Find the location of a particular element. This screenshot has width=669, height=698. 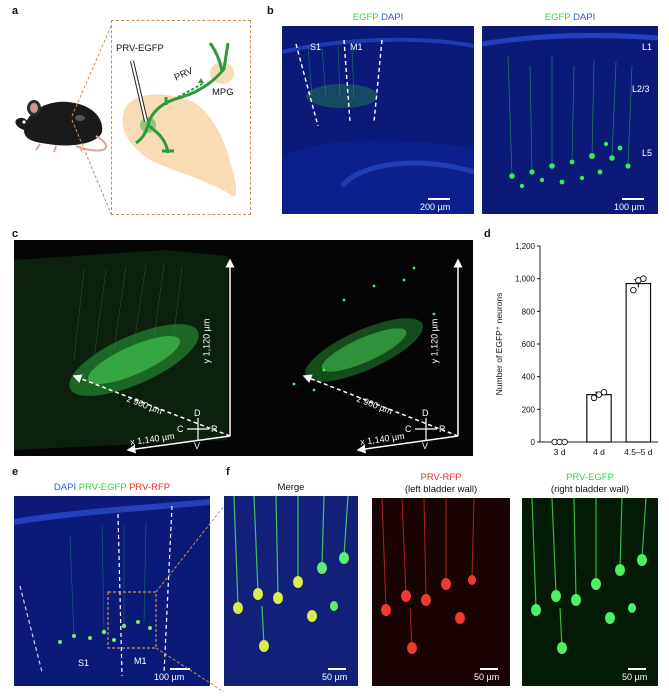

c-compass-r-2: R is located at coordinates (442, 429).